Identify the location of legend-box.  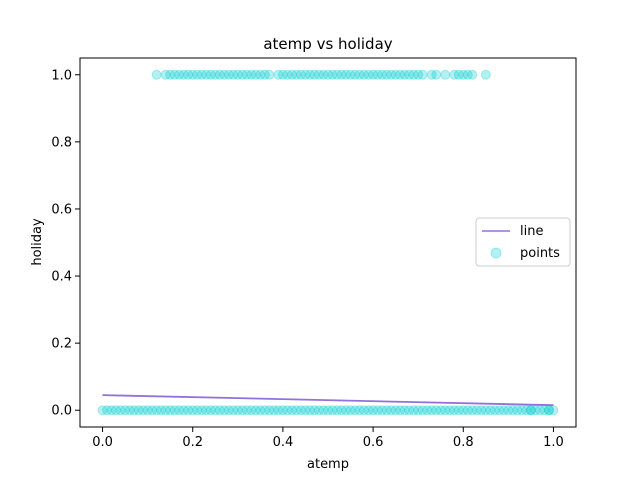
(523, 242).